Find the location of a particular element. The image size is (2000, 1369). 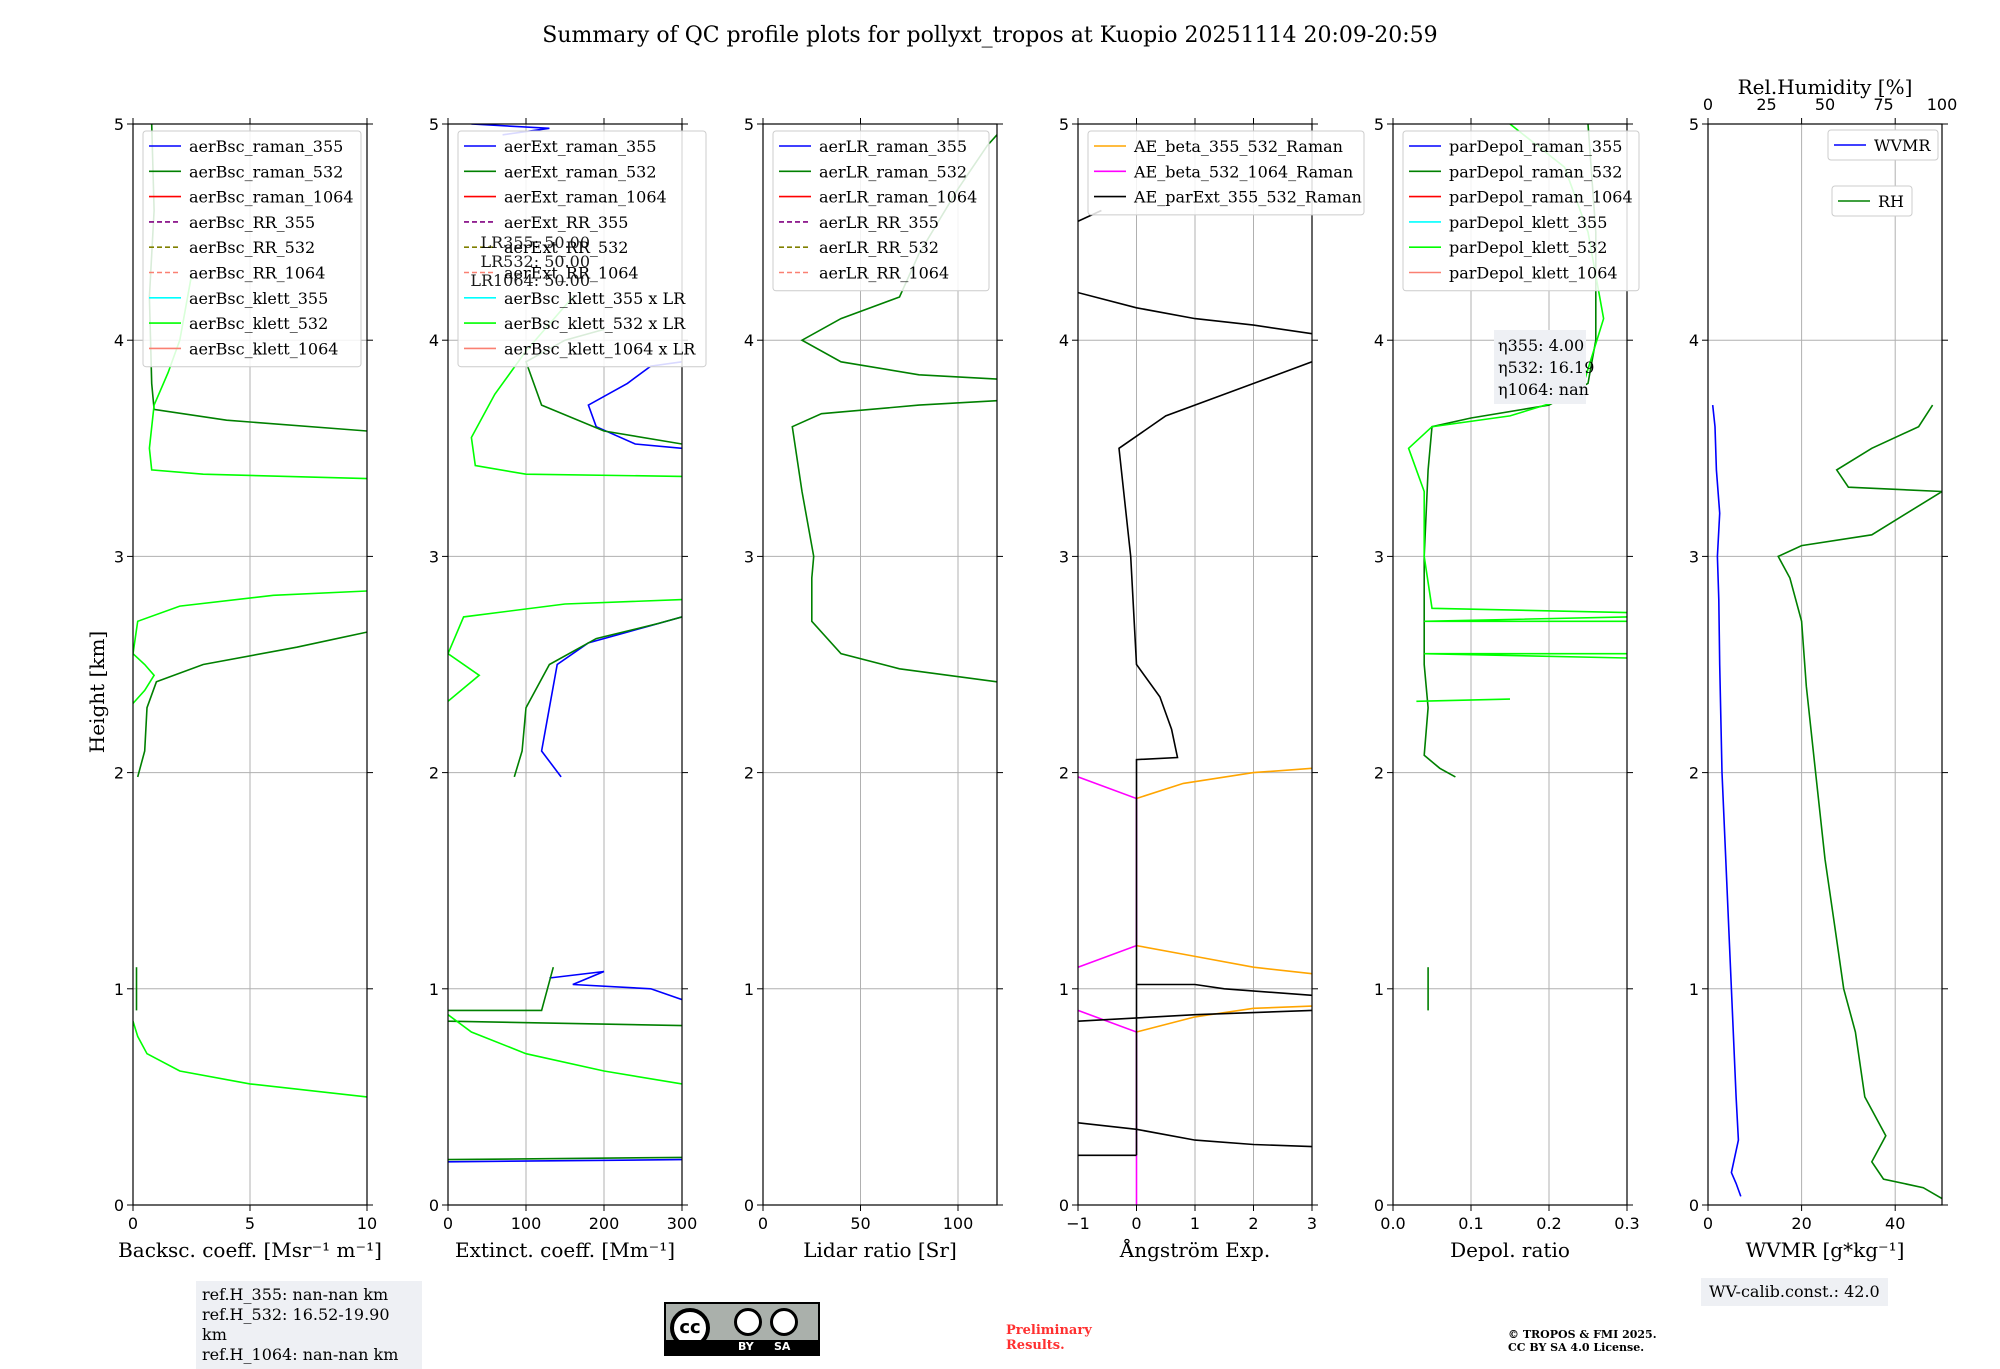

series-AE_beta_532_1064_Raman is located at coordinates (1108, 872).